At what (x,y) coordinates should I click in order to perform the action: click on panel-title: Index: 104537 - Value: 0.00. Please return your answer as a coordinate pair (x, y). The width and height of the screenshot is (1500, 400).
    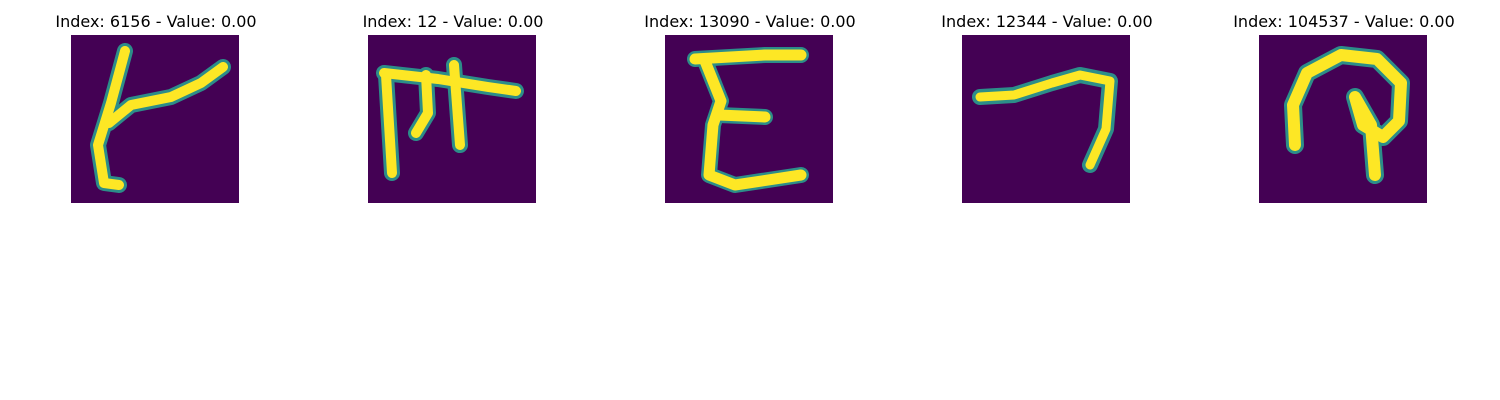
    Looking at the image, I should click on (1344, 21).